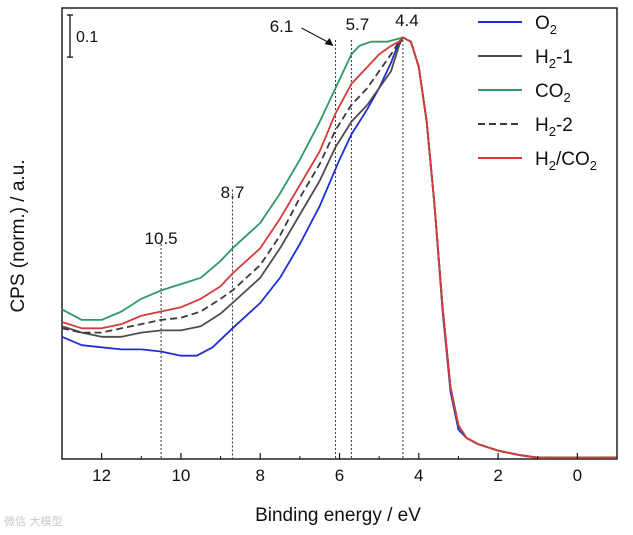 Image resolution: width=633 pixels, height=535 pixels. What do you see at coordinates (338, 515) in the screenshot?
I see `x-axis-label: Binding energy / eV` at bounding box center [338, 515].